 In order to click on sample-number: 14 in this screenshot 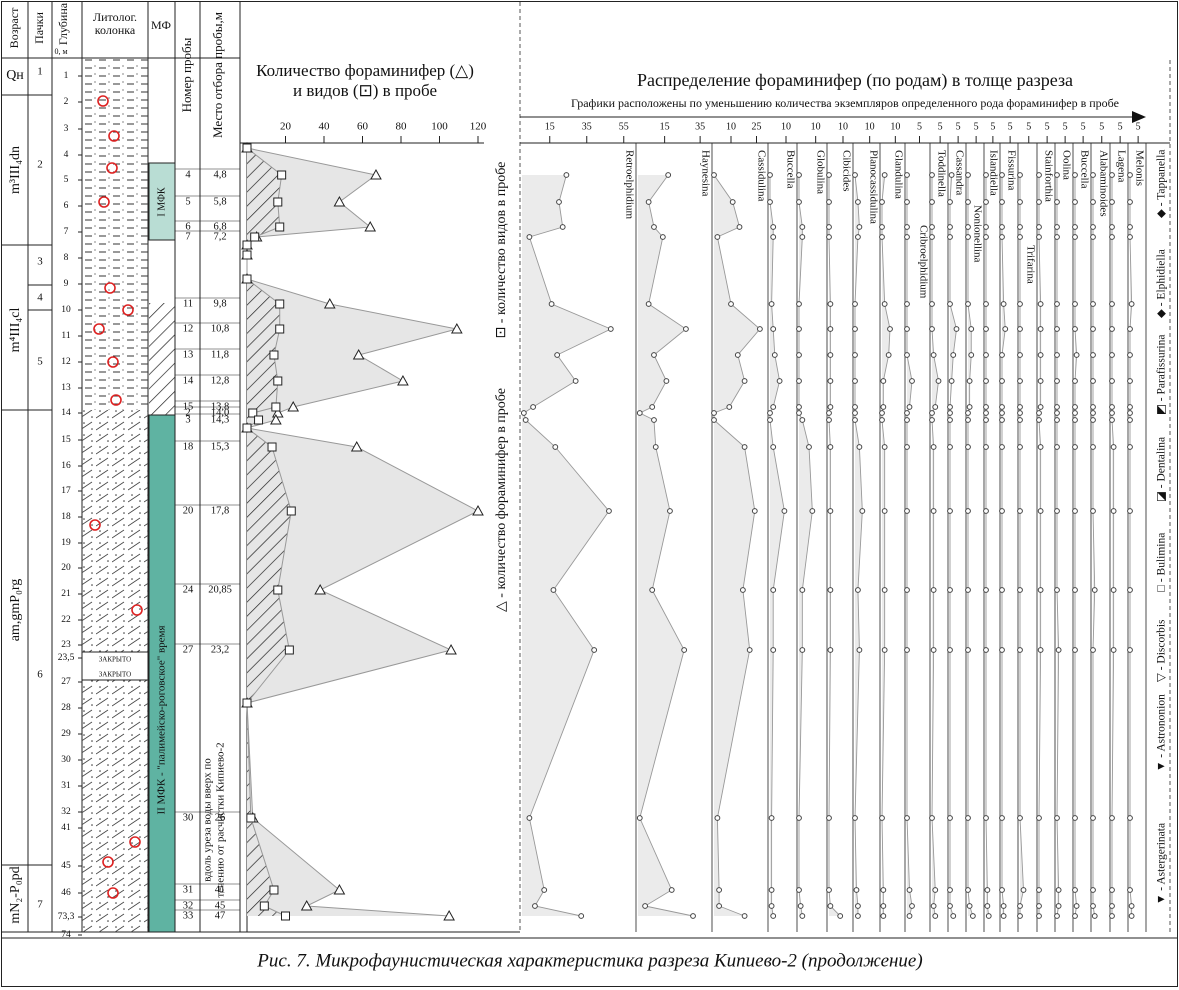, I will do `click(188, 380)`.